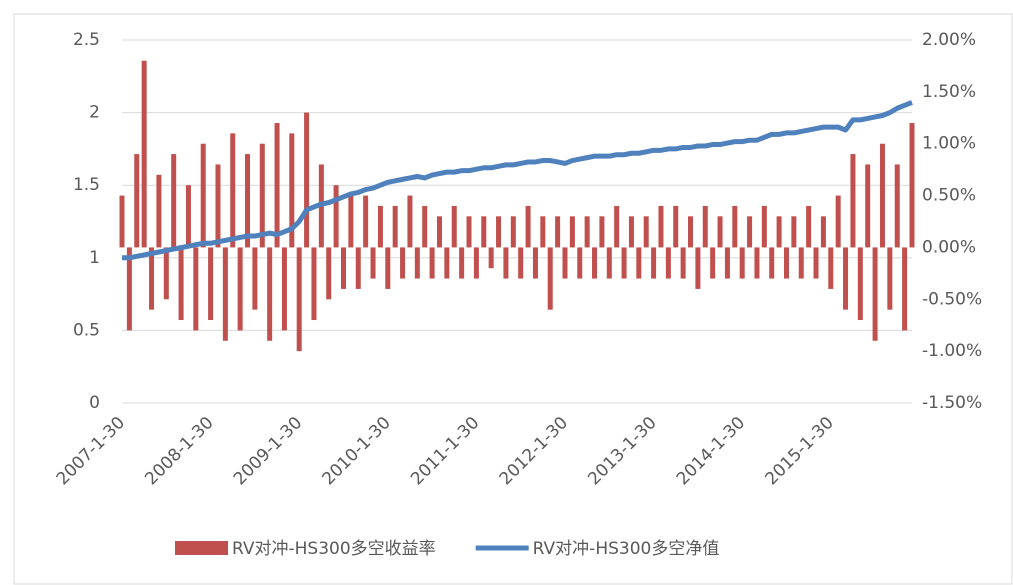 The image size is (1013, 585). Describe the element at coordinates (334, 549) in the screenshot. I see `legend-label: RV对冲-HS300多空收益率` at that location.